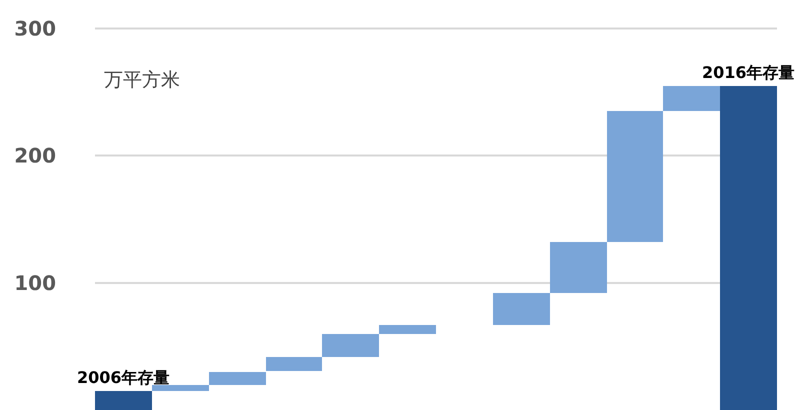 Image resolution: width=801 pixels, height=410 pixels. I want to click on y-tick-label: 100, so click(35, 282).